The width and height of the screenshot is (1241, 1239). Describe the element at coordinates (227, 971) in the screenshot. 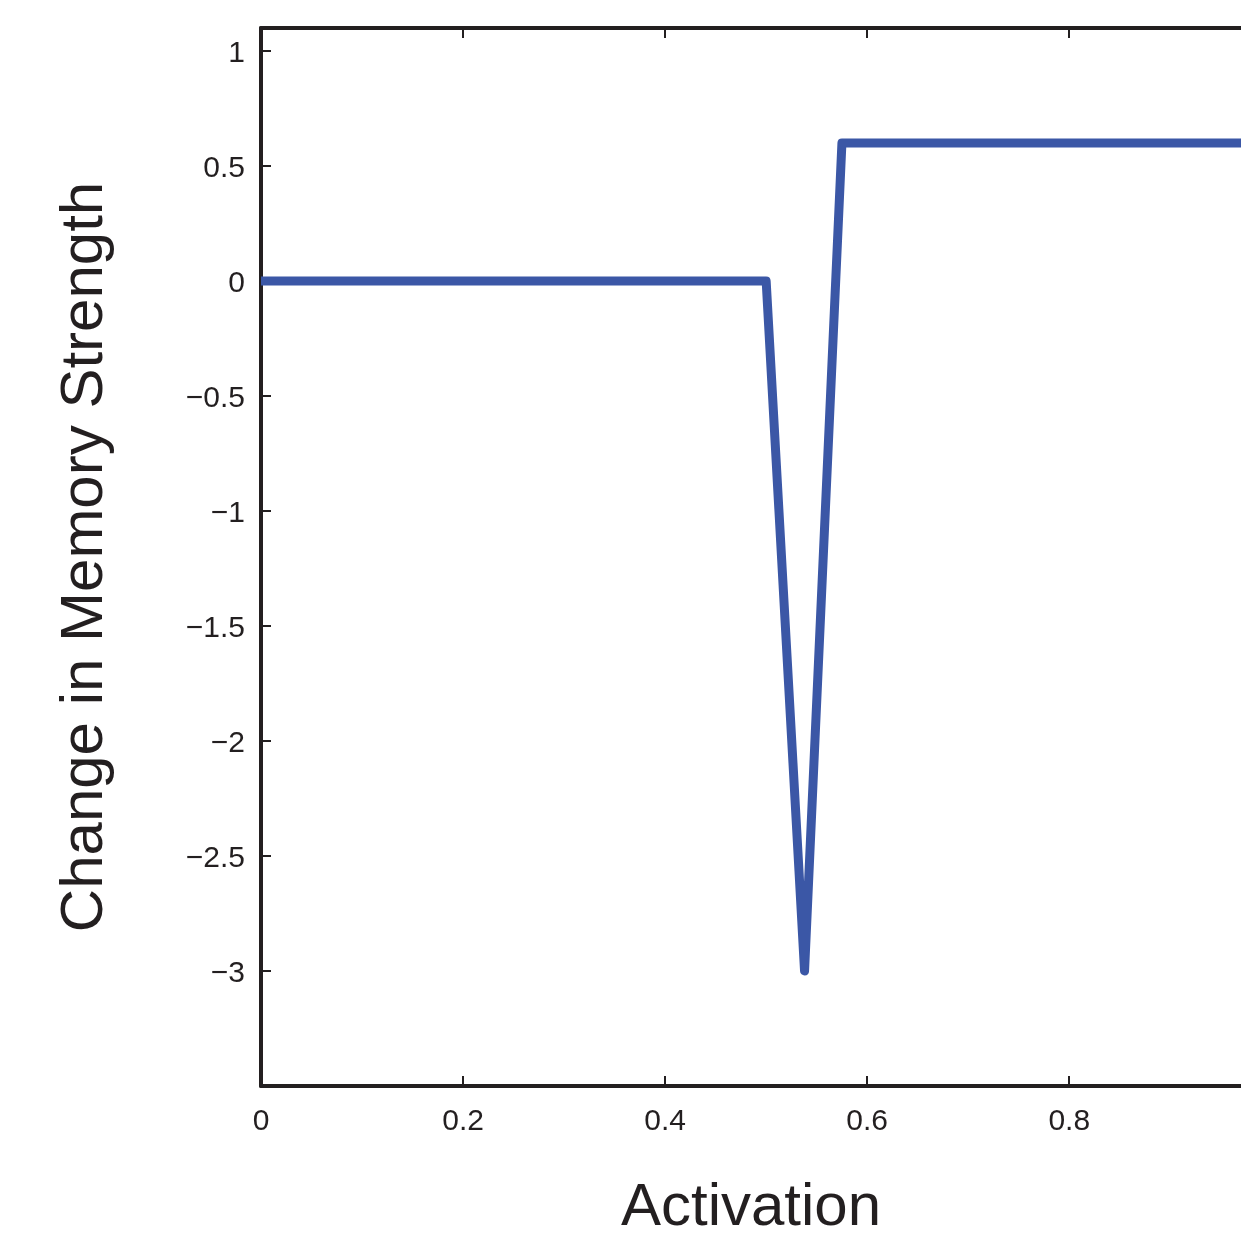

I see `y-tick-label: −3` at that location.